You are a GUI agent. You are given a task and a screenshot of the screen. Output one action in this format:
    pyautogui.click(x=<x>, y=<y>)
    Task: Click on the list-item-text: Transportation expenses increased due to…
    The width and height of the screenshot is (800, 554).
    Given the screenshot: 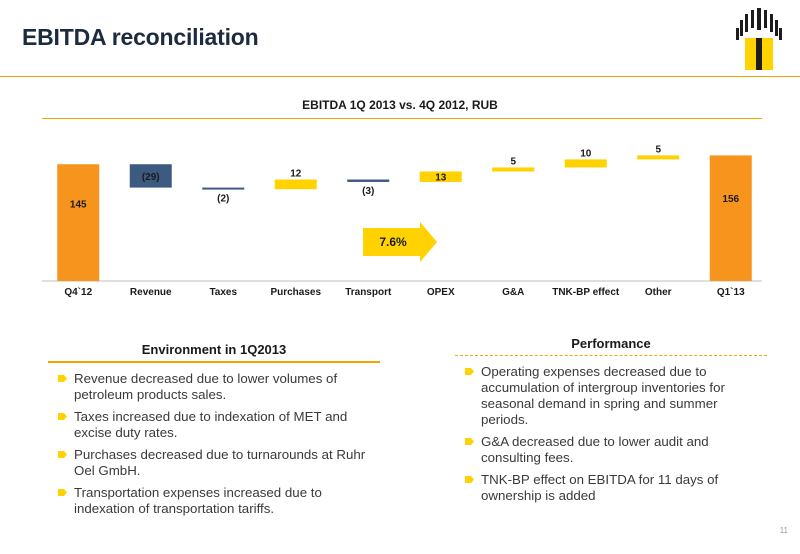 What is the action you would take?
    pyautogui.click(x=198, y=500)
    